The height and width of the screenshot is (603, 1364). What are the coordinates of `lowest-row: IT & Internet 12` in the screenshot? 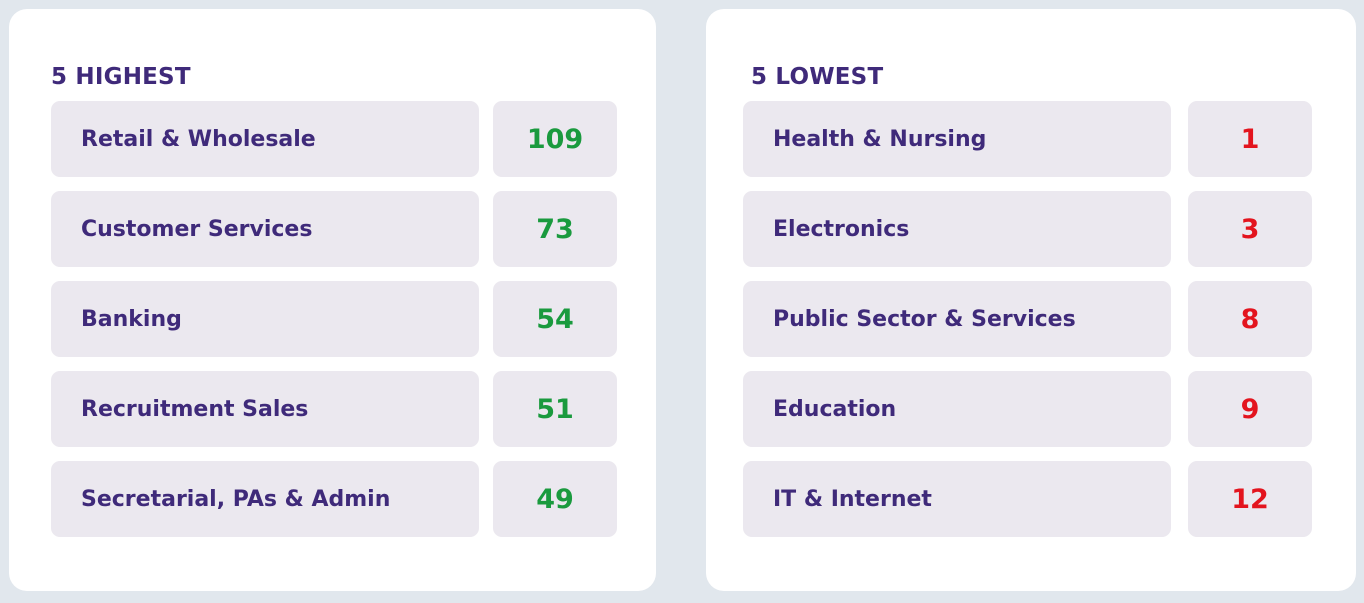 It's located at (1027, 499).